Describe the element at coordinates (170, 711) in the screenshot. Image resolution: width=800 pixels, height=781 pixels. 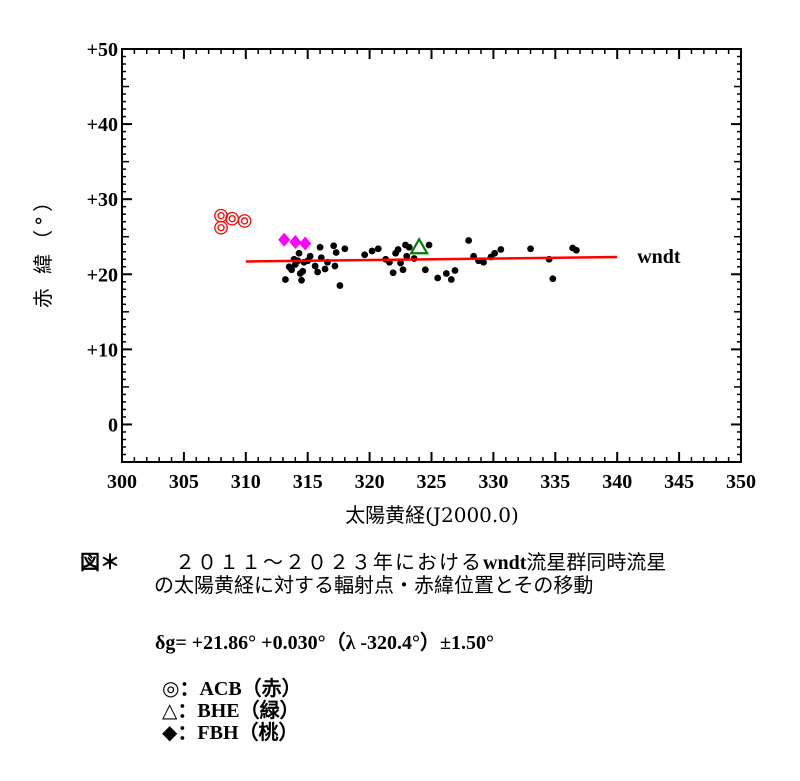
I see `triangle-icon: △` at that location.